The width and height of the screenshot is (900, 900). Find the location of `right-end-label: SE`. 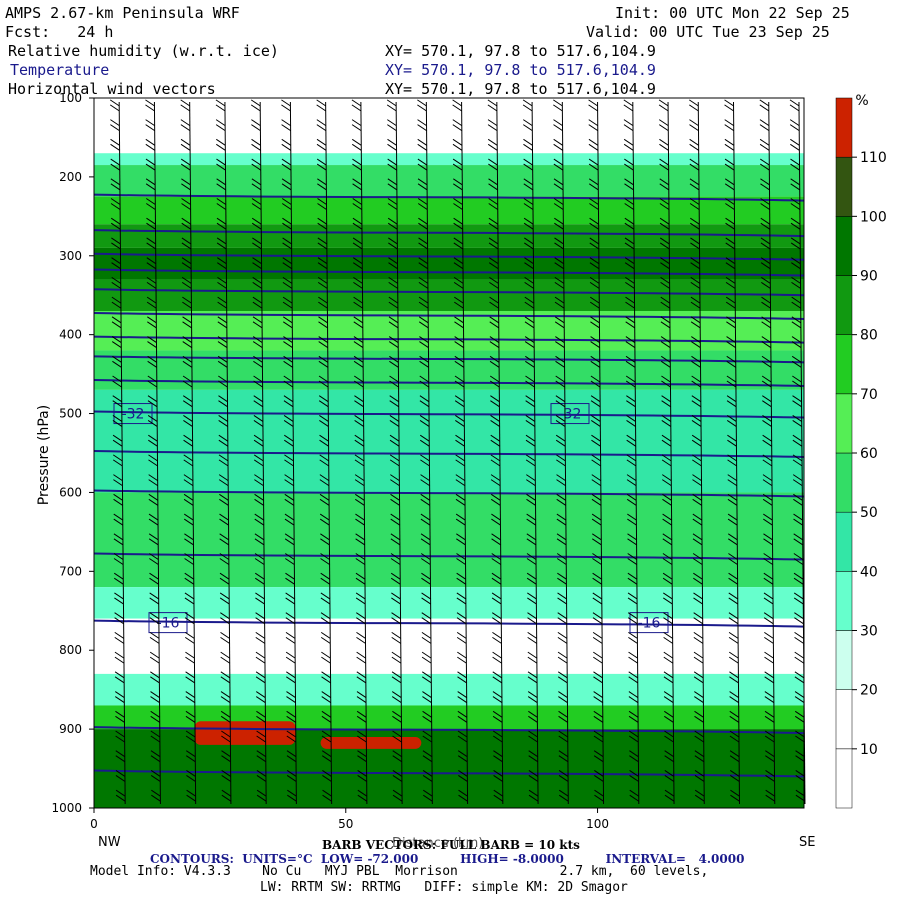

right-end-label: SE is located at coordinates (807, 842).